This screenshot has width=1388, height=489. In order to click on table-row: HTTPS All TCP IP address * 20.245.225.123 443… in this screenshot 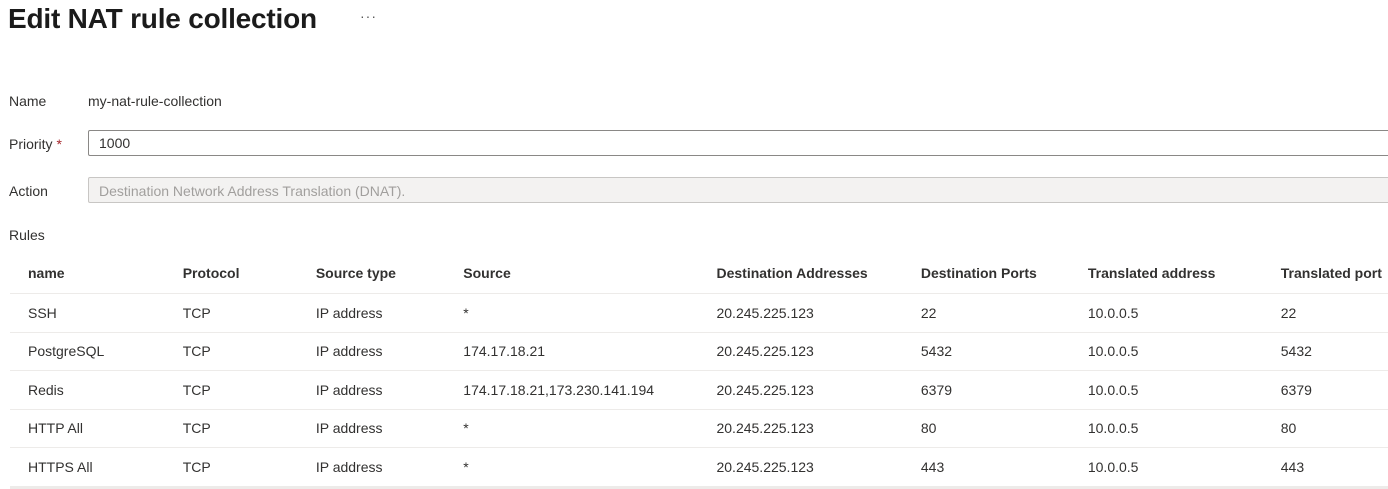, I will do `click(699, 468)`.